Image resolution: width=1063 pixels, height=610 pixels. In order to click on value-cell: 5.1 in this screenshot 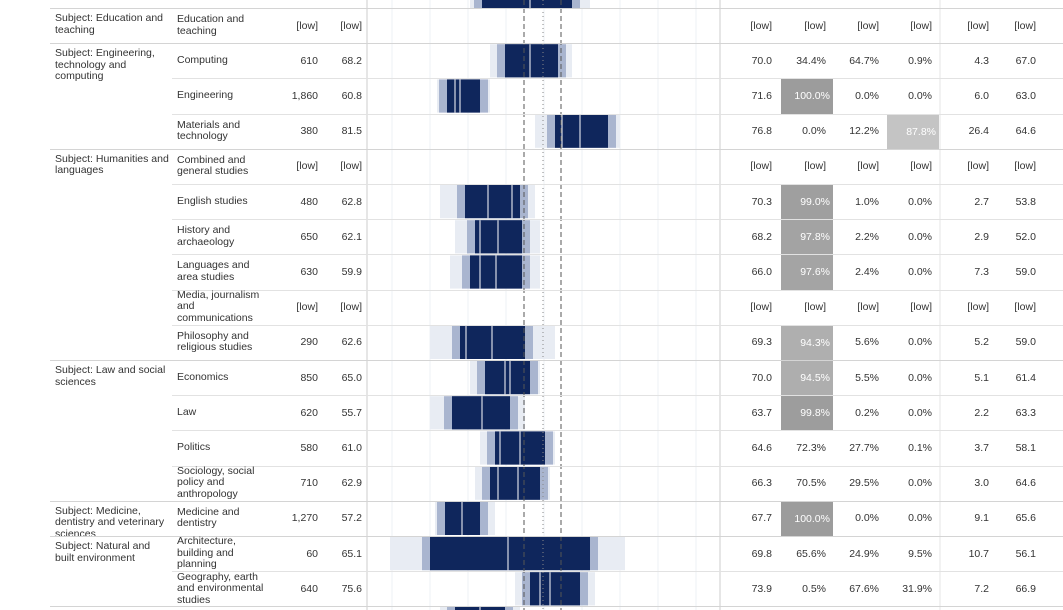, I will do `click(981, 377)`.